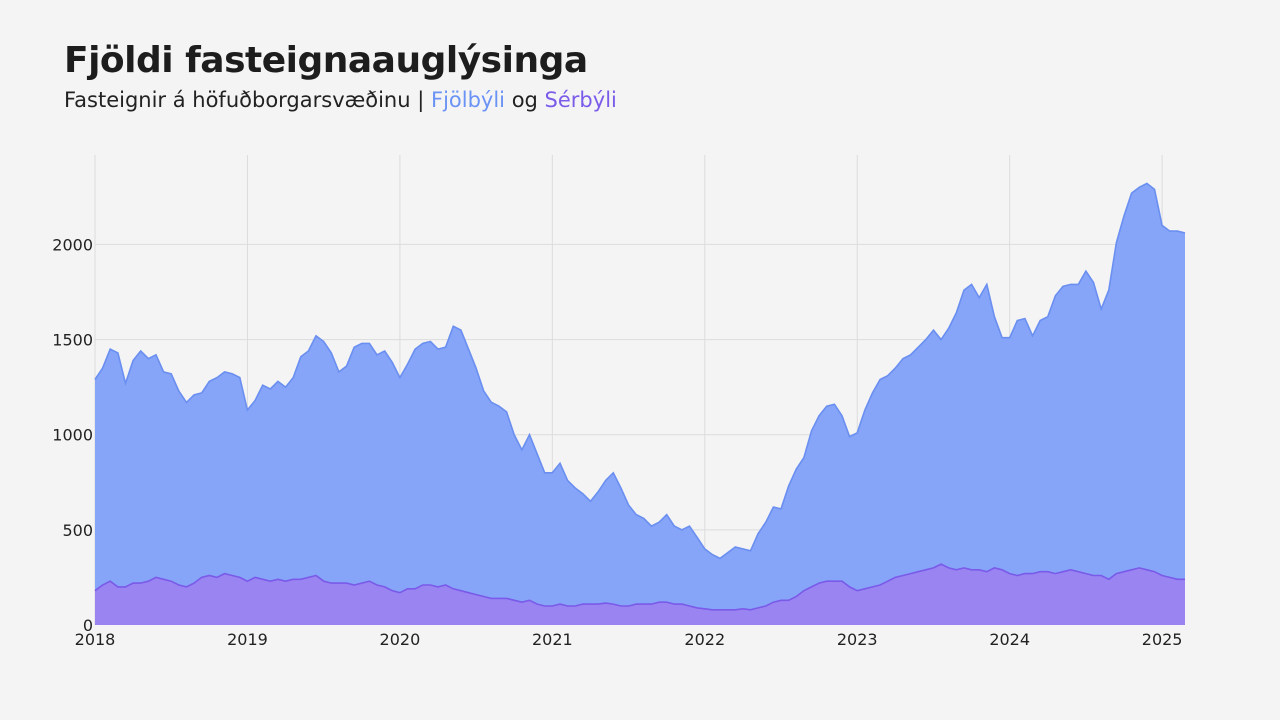 The width and height of the screenshot is (1280, 720). Describe the element at coordinates (704, 639) in the screenshot. I see `x-tick-label-2022: 2022` at that location.